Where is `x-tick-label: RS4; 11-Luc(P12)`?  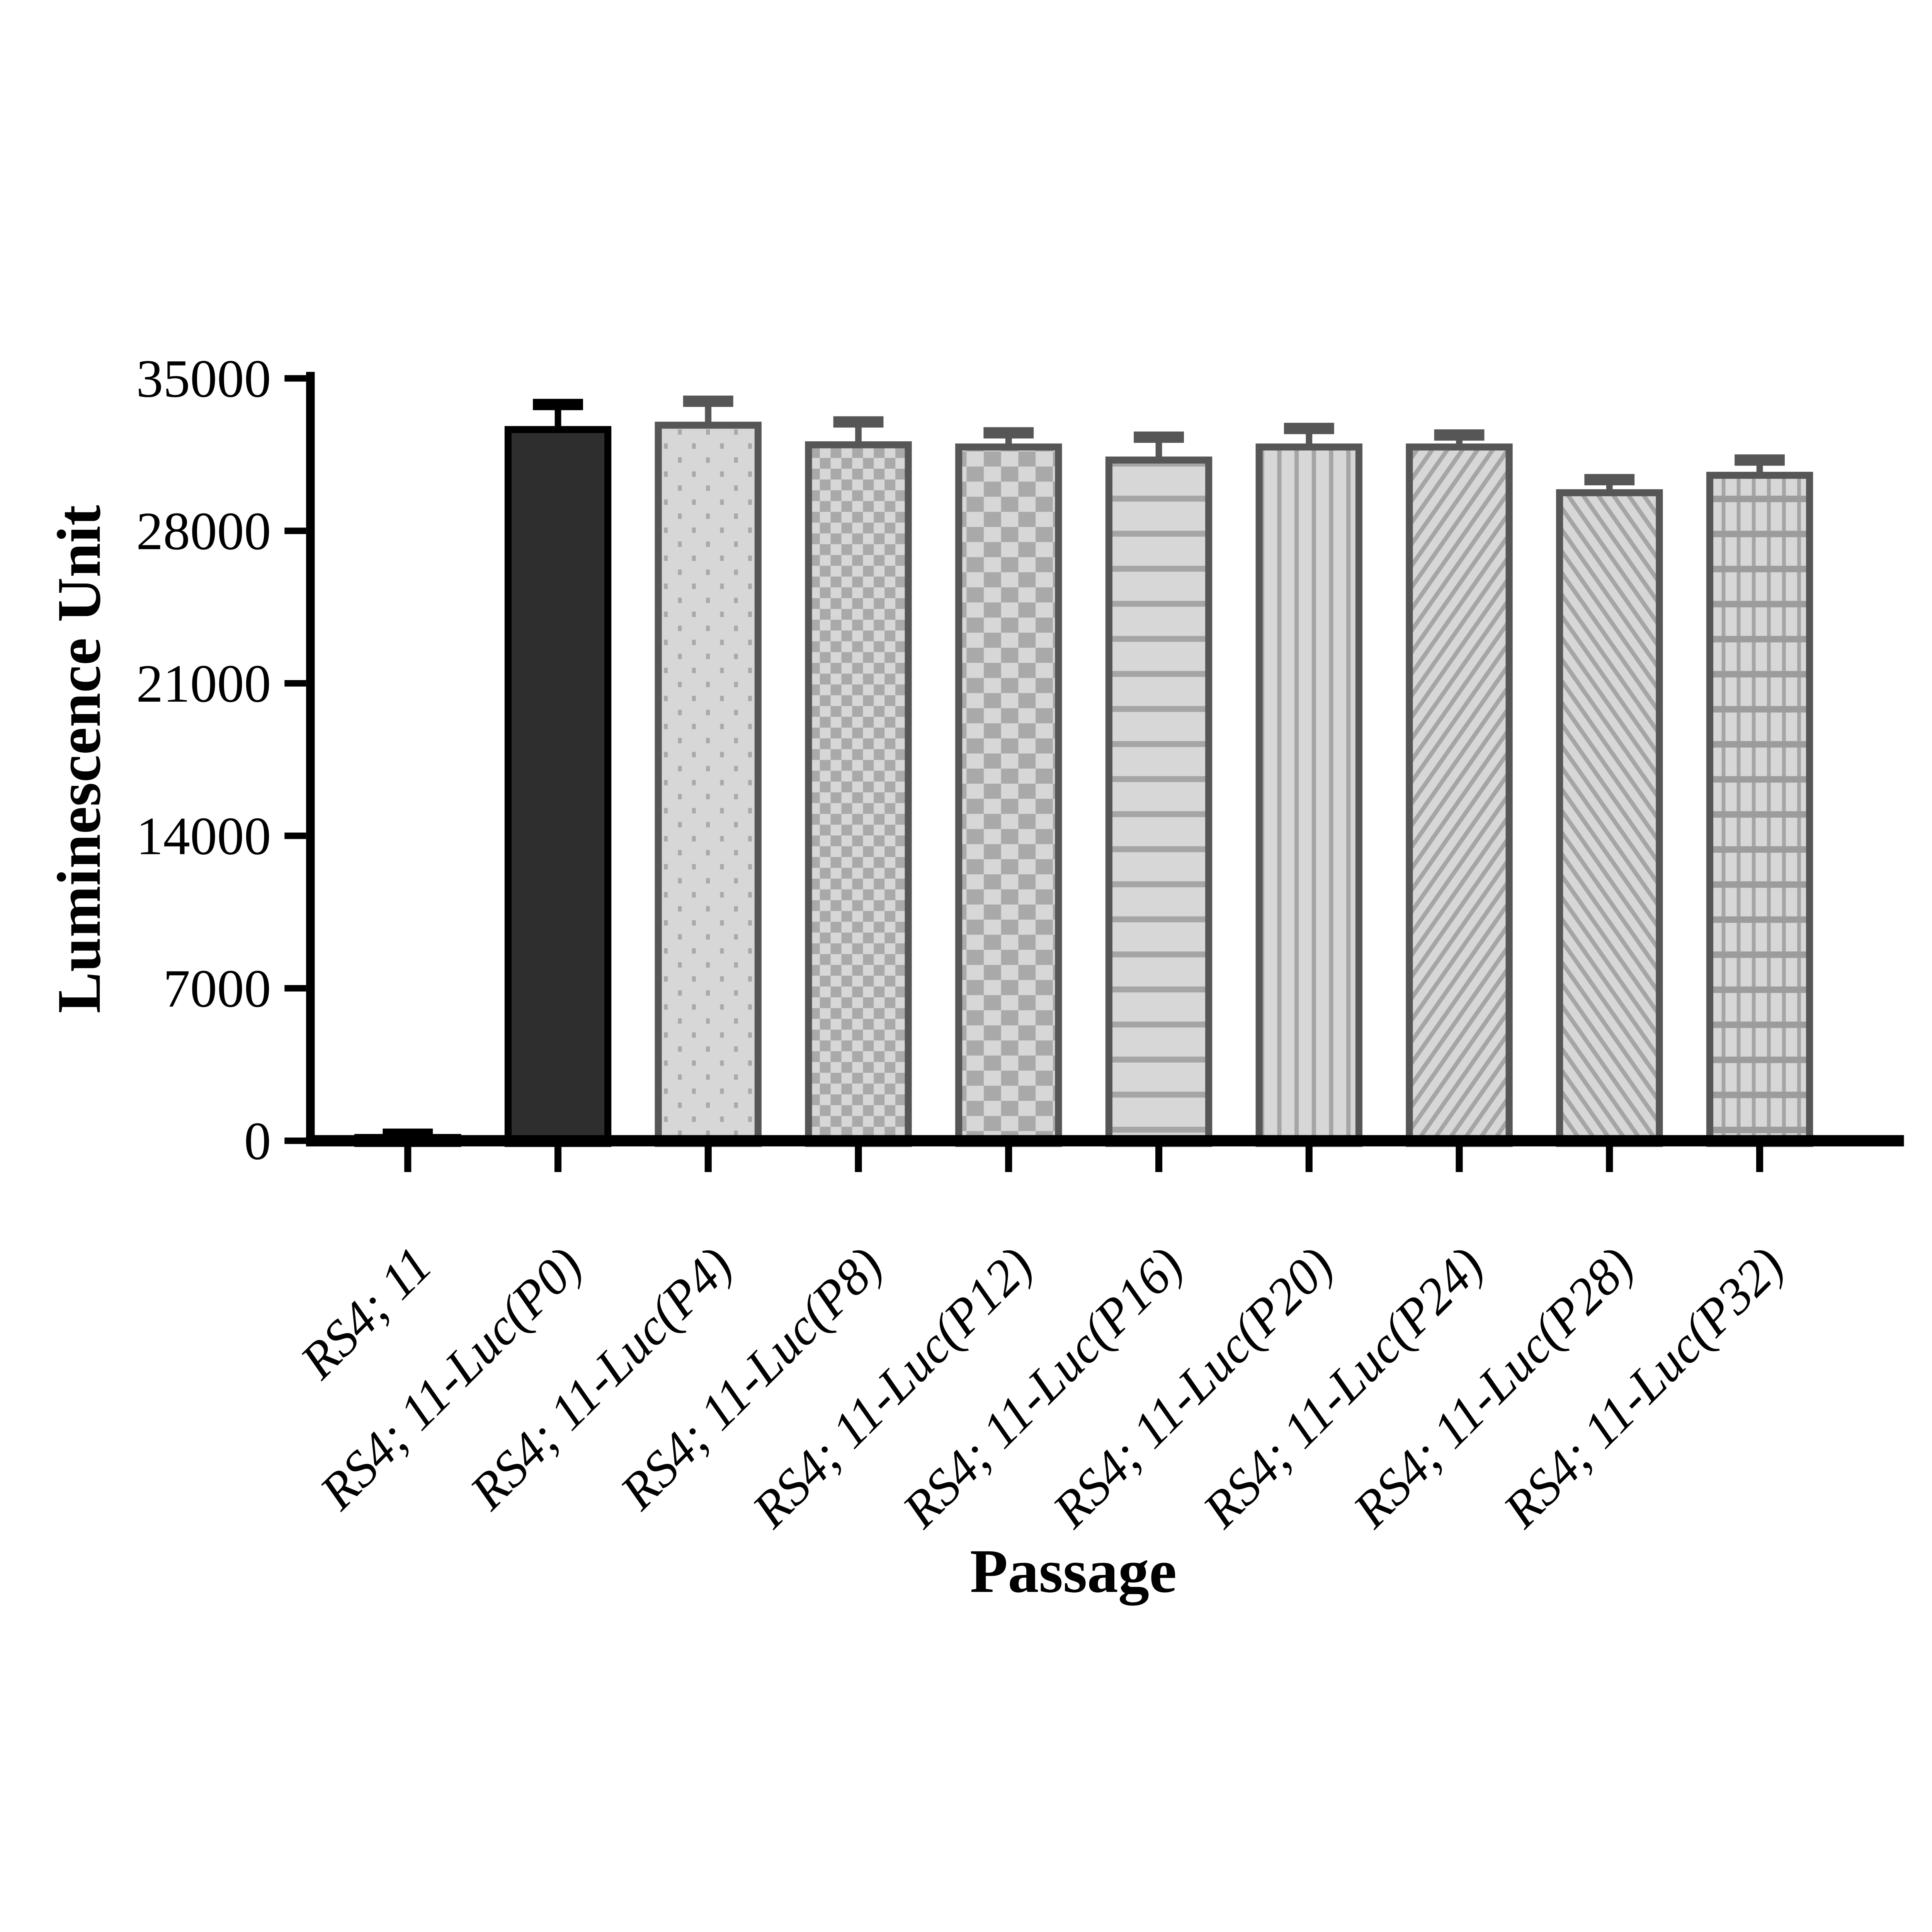 x-tick-label: RS4; 11-Luc(P12) is located at coordinates (892, 1387).